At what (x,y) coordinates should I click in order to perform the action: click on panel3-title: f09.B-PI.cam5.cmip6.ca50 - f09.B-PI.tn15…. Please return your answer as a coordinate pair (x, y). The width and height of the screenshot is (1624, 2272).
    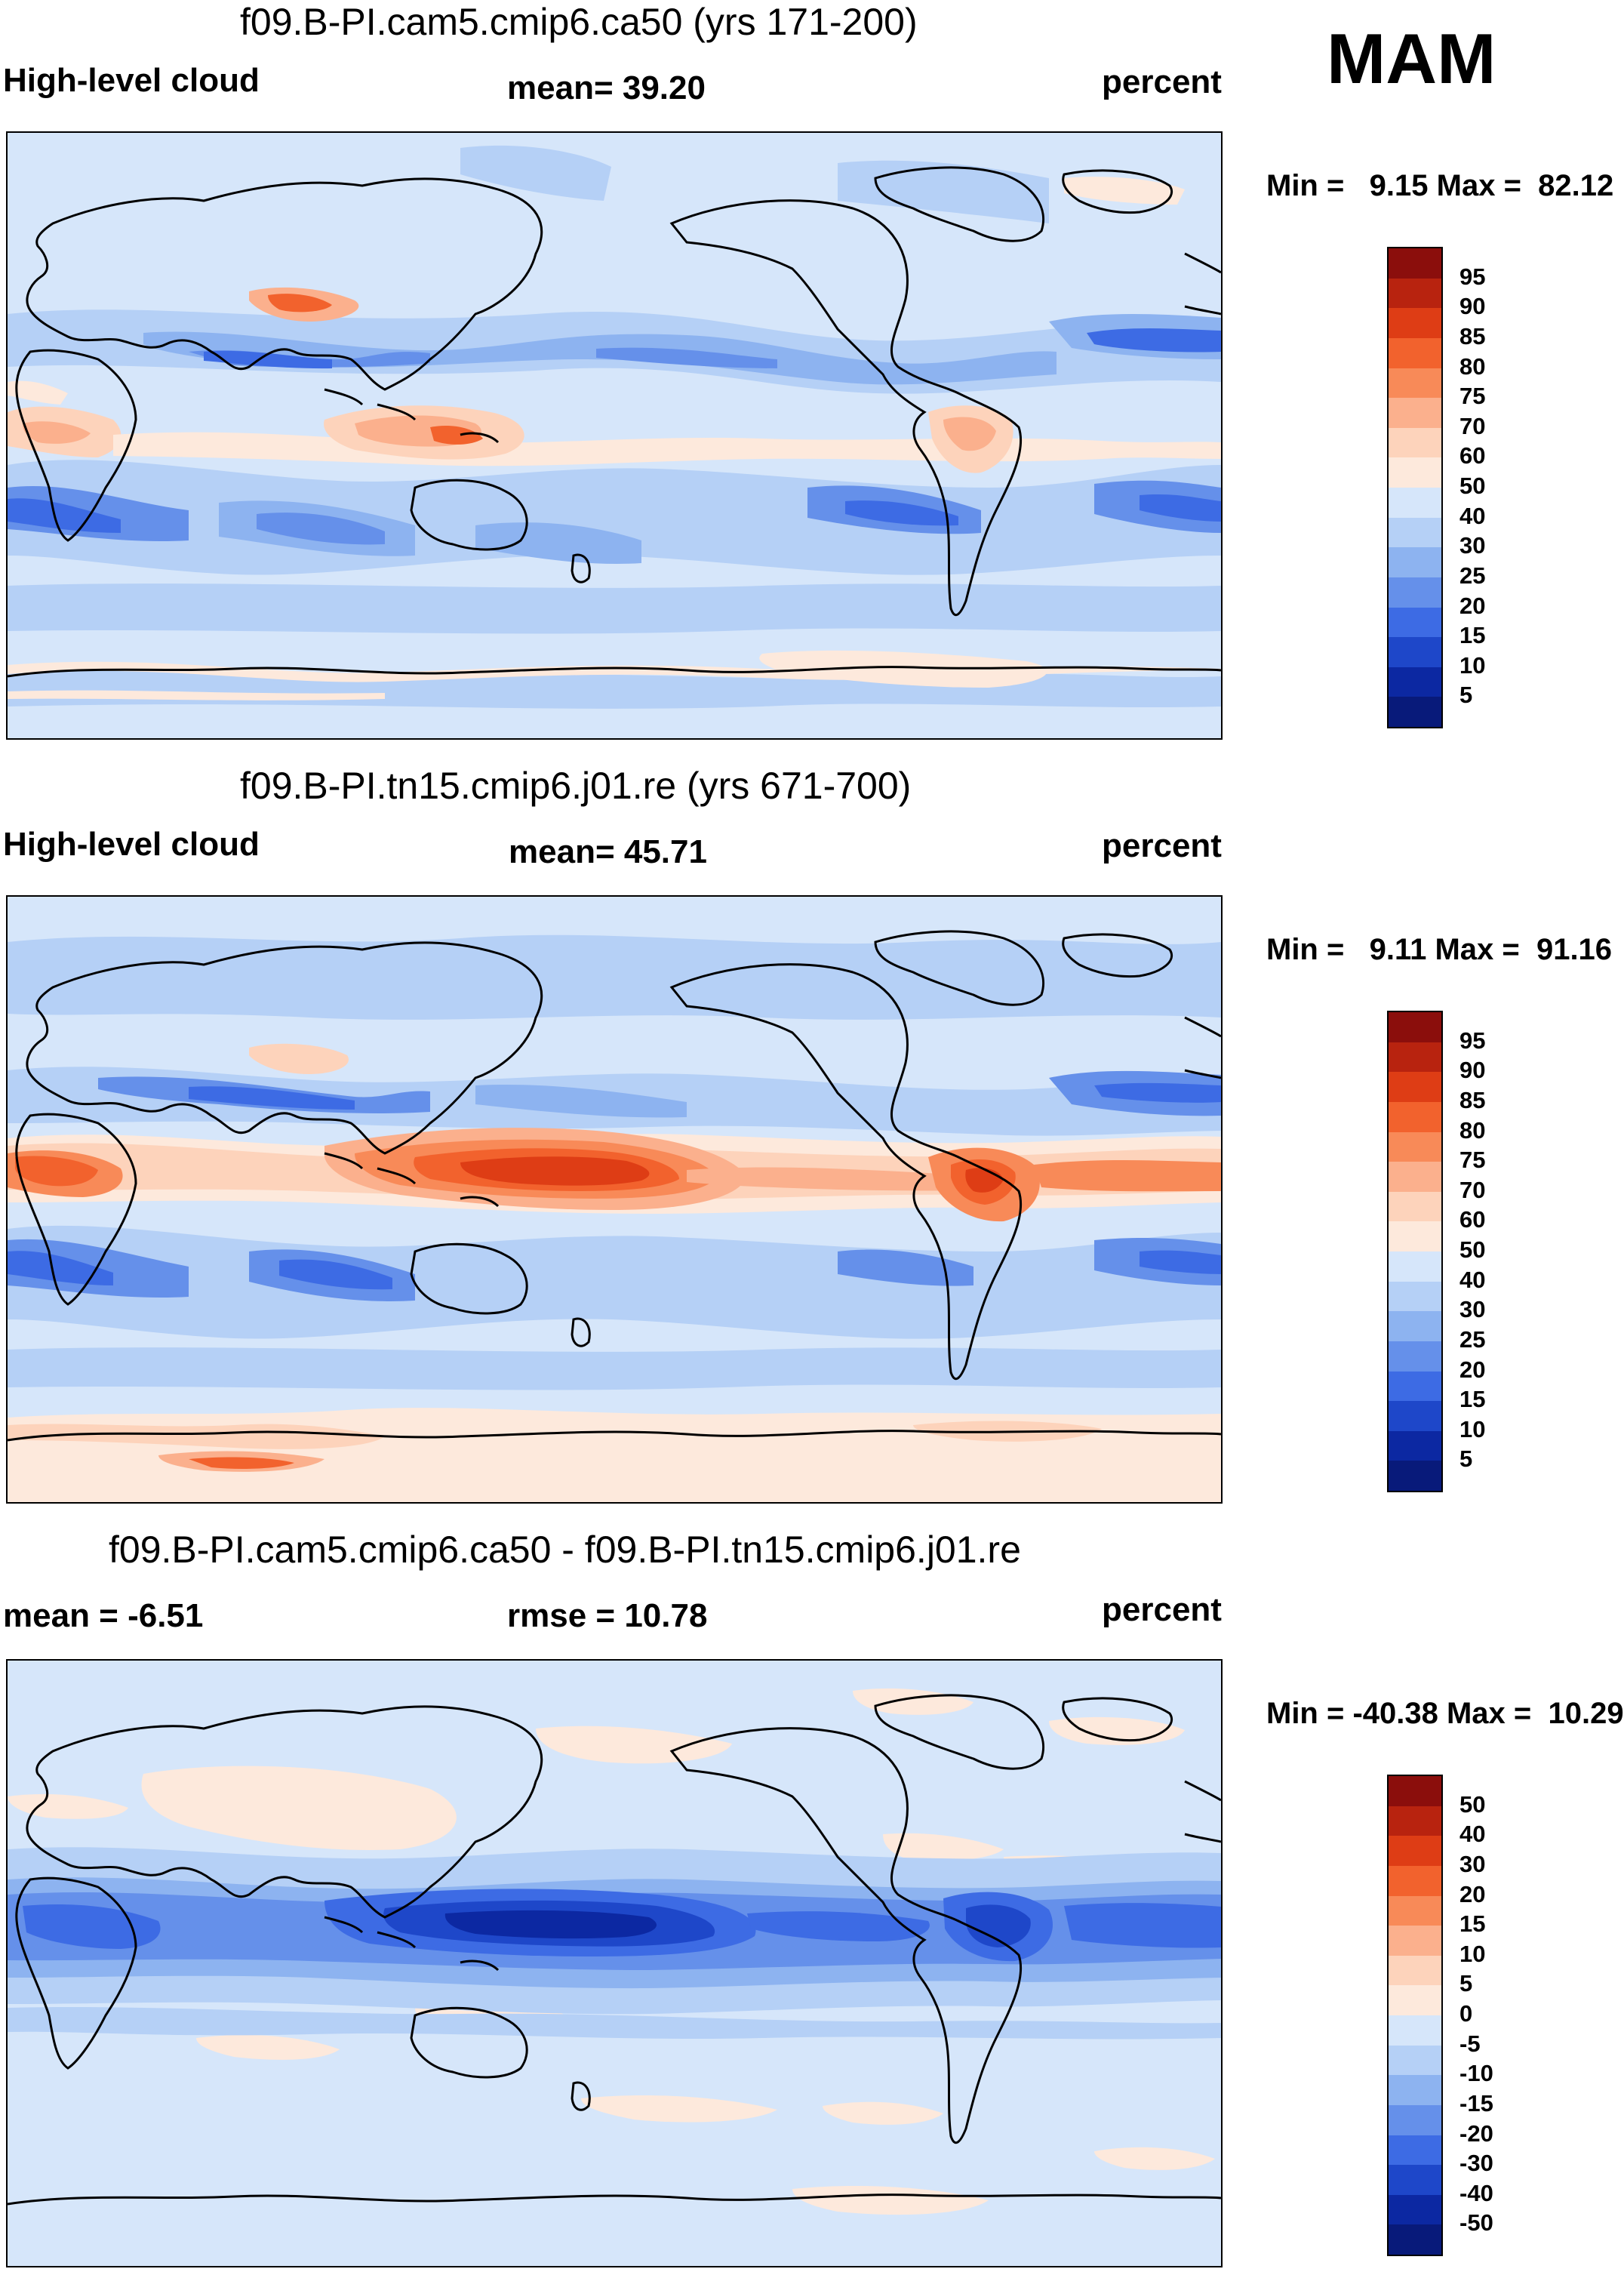
    Looking at the image, I should click on (565, 1550).